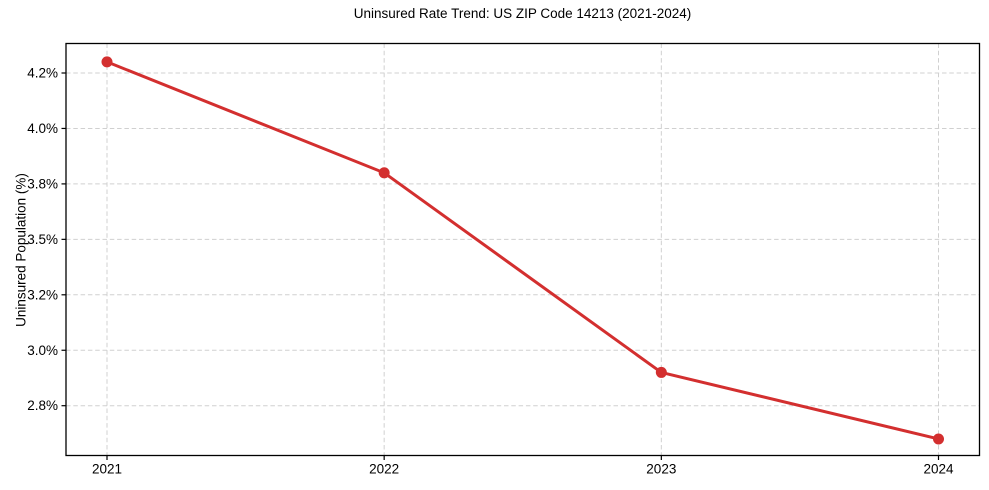 This screenshot has width=989, height=490. Describe the element at coordinates (107, 62) in the screenshot. I see `data-point-2021` at that location.